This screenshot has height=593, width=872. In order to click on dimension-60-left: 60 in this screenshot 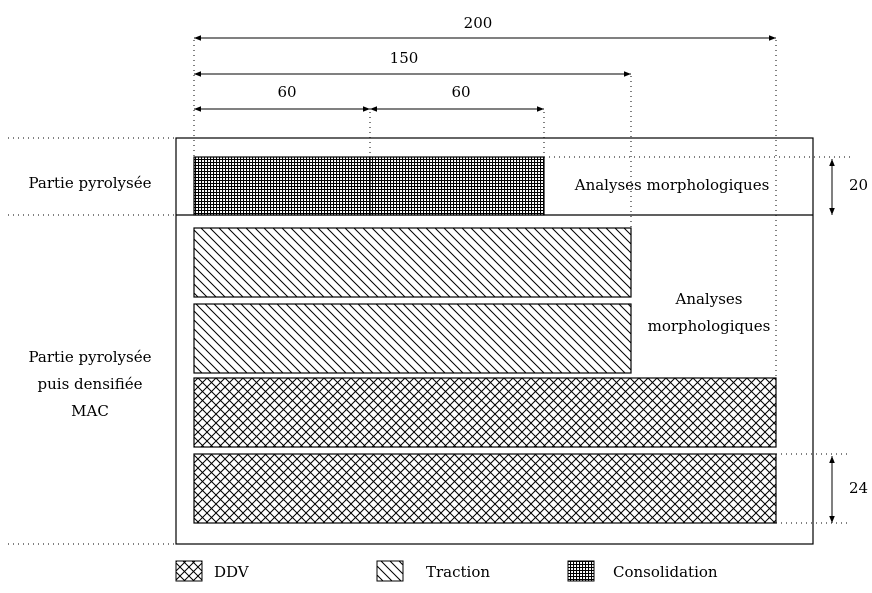, I will do `click(282, 97)`.